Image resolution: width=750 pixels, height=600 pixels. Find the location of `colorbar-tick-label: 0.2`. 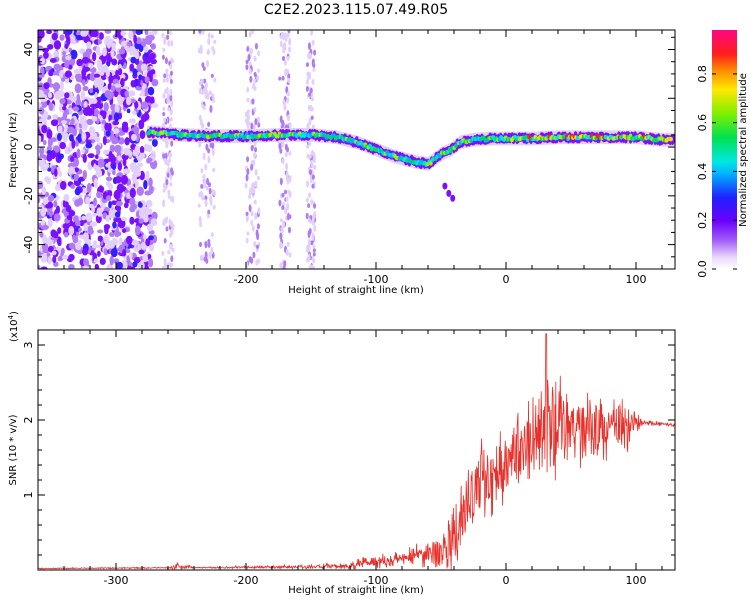

colorbar-tick-label: 0.2 is located at coordinates (702, 220).